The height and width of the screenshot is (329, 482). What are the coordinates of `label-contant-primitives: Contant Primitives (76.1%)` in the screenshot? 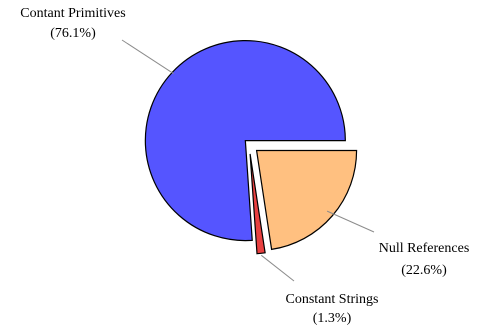 It's located at (72, 23).